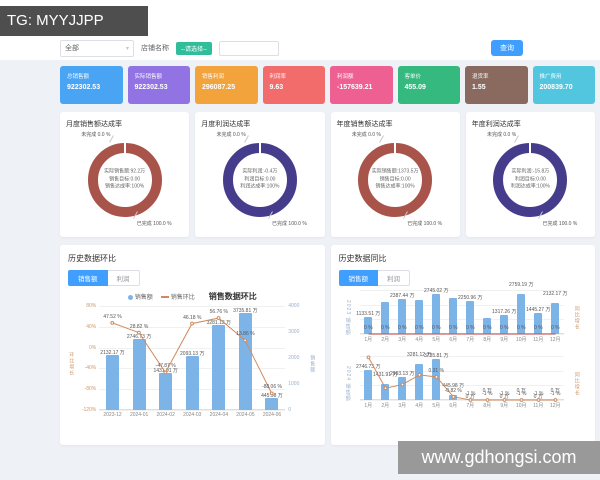  Describe the element at coordinates (249, 48) in the screenshot. I see `shop-name-input` at that location.